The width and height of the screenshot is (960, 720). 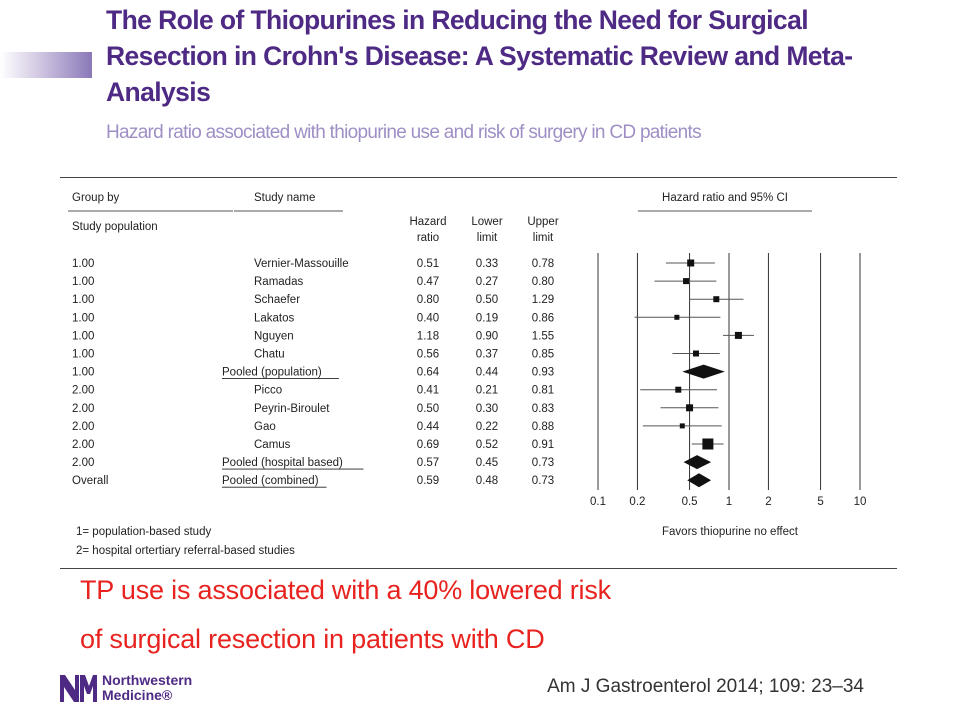 What do you see at coordinates (395, 391) in the screenshot?
I see `forest-row: 2.00 Picco 0.41 0.21 0.81` at bounding box center [395, 391].